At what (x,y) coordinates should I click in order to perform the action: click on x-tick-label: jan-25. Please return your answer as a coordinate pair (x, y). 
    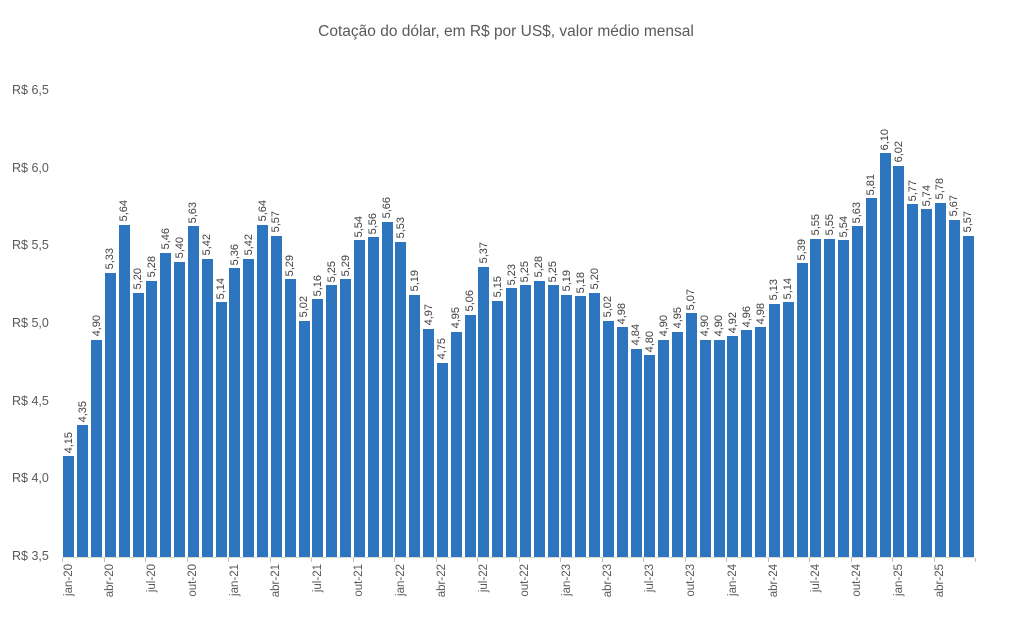
    Looking at the image, I should click on (898, 580).